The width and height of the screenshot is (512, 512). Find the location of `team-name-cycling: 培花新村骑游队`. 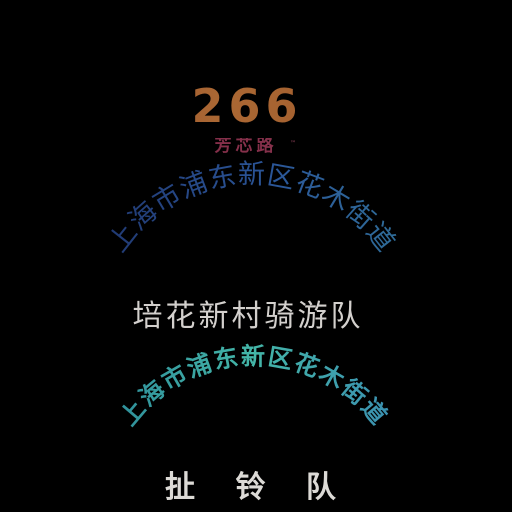

team-name-cycling: 培花新村骑游队 is located at coordinates (248, 316).